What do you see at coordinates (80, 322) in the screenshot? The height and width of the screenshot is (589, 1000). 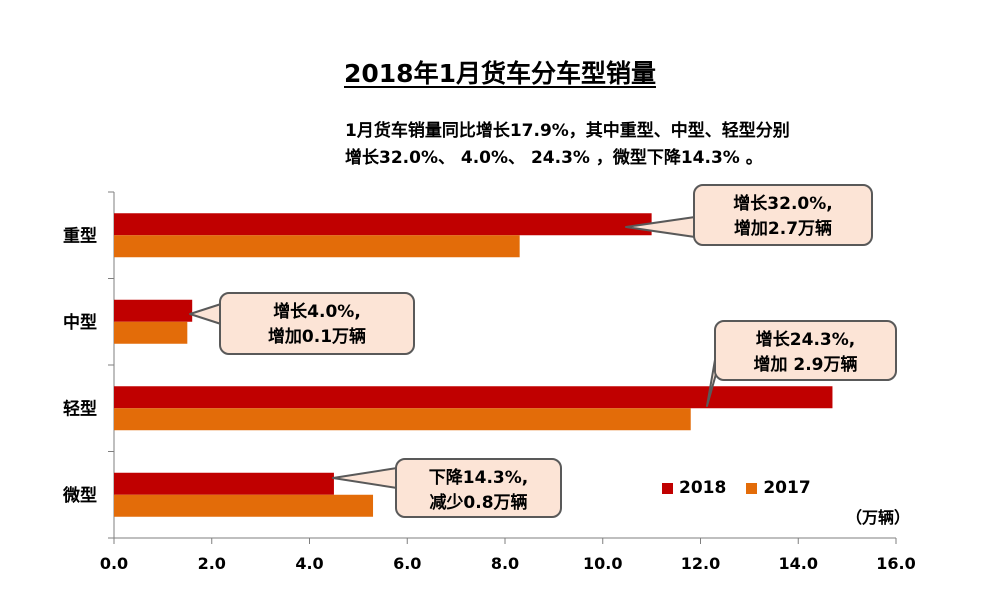 I see `category-label: 中型` at bounding box center [80, 322].